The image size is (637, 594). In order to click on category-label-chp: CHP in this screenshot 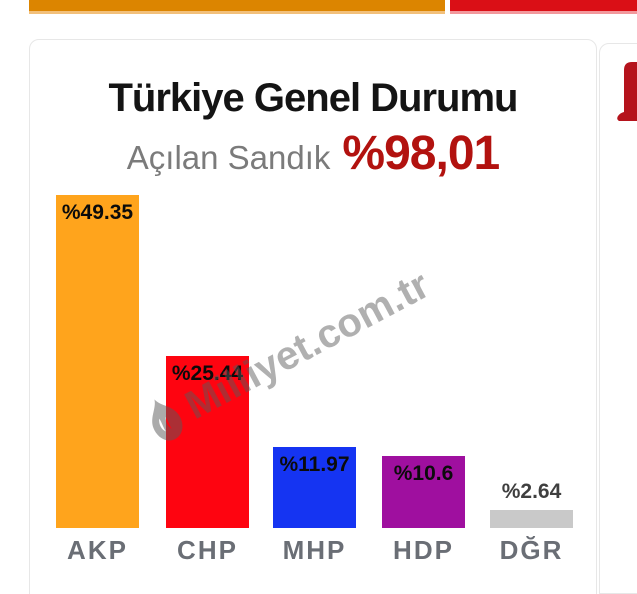, I will do `click(207, 550)`.